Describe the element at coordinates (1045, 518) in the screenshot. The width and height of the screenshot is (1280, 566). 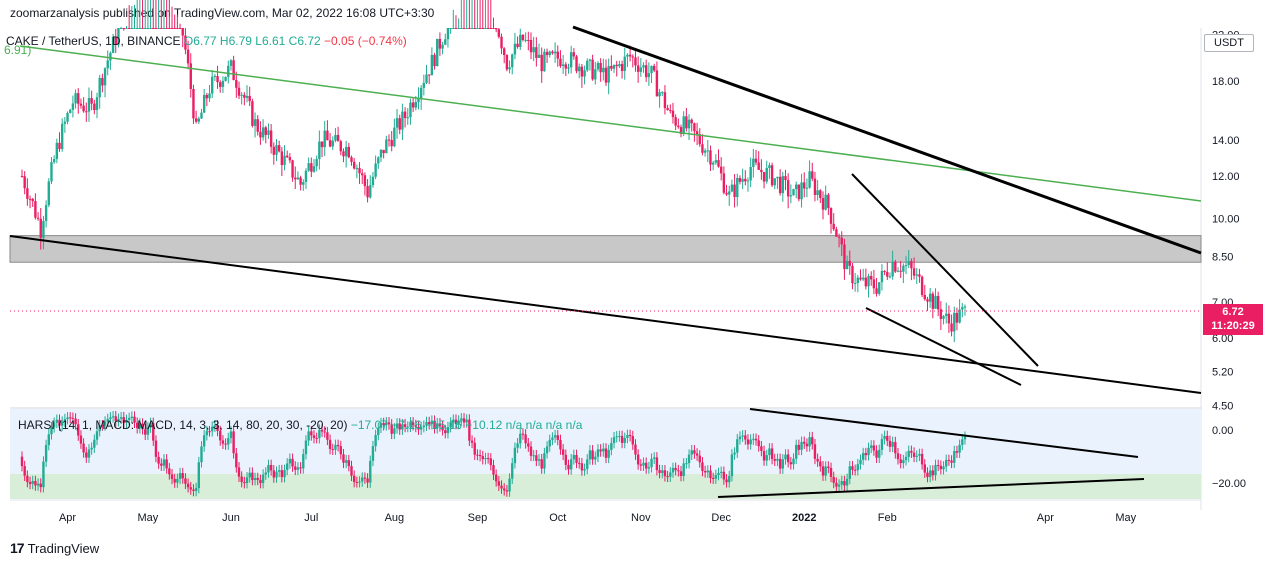
I see `time-tick-label: Apr` at that location.